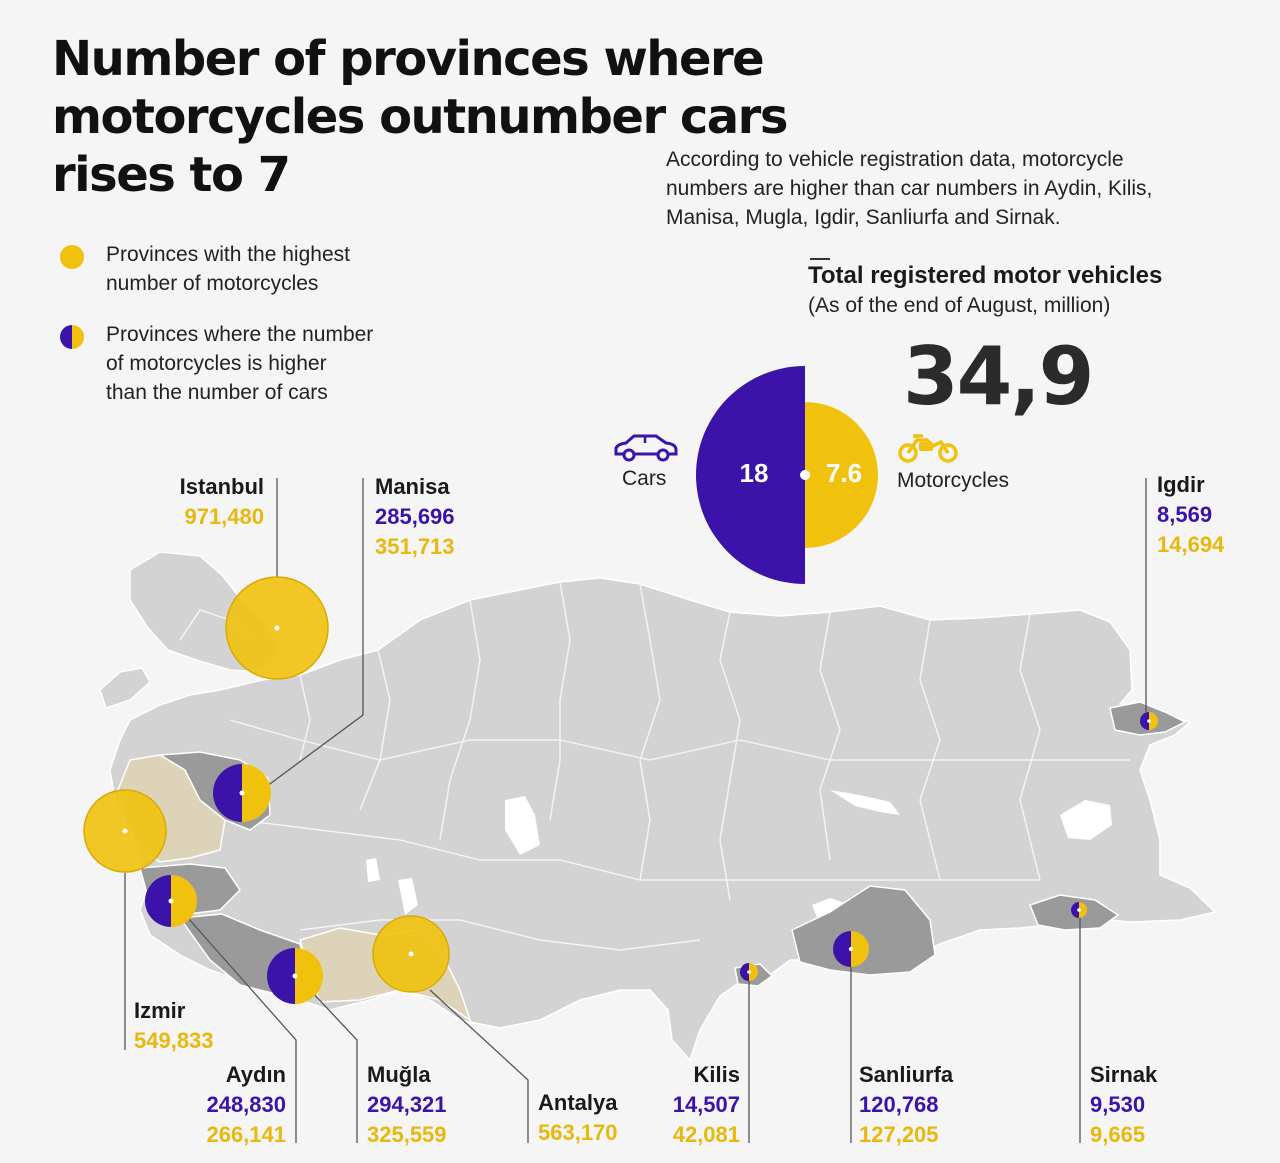 The height and width of the screenshot is (1163, 1280). What do you see at coordinates (644, 478) in the screenshot?
I see `cars-label: Cars` at bounding box center [644, 478].